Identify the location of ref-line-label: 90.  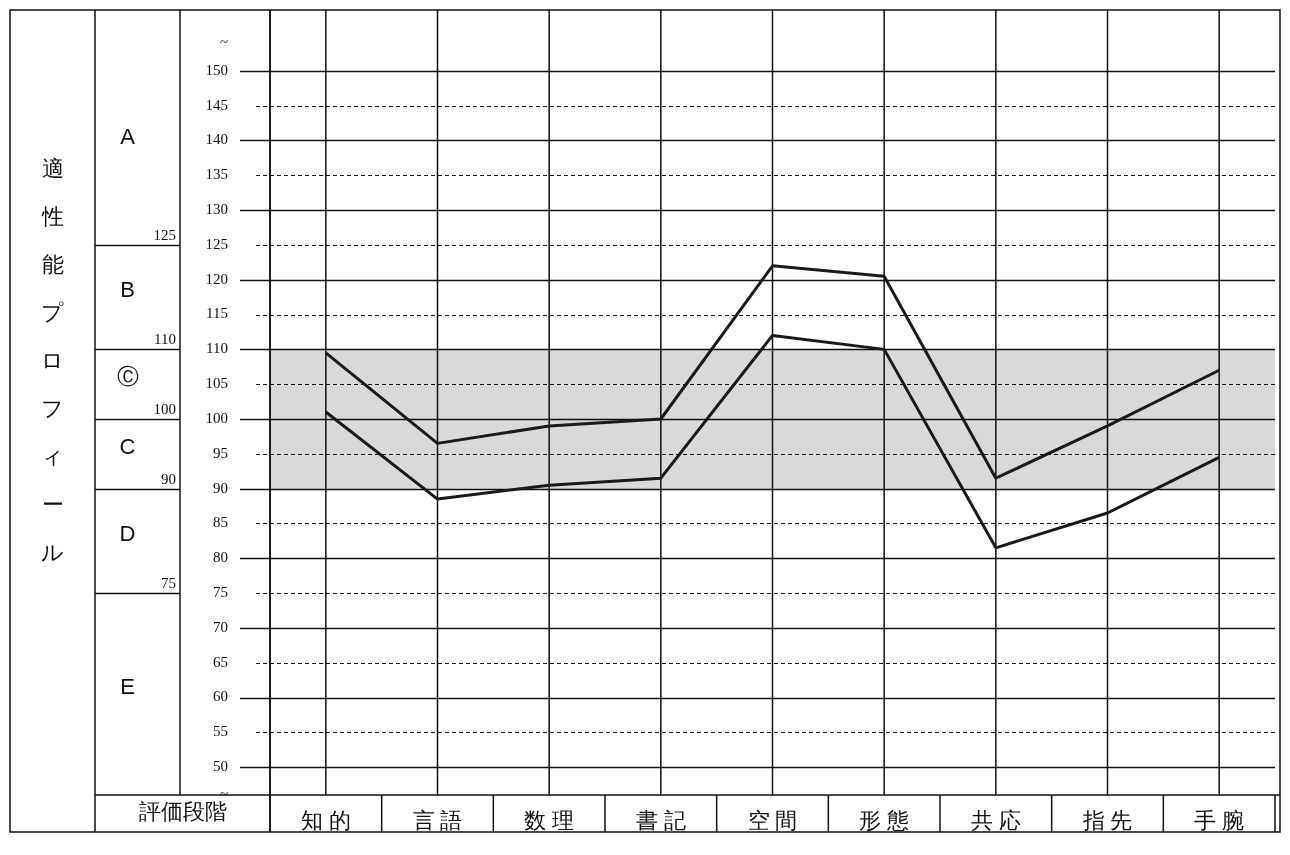
(168, 478).